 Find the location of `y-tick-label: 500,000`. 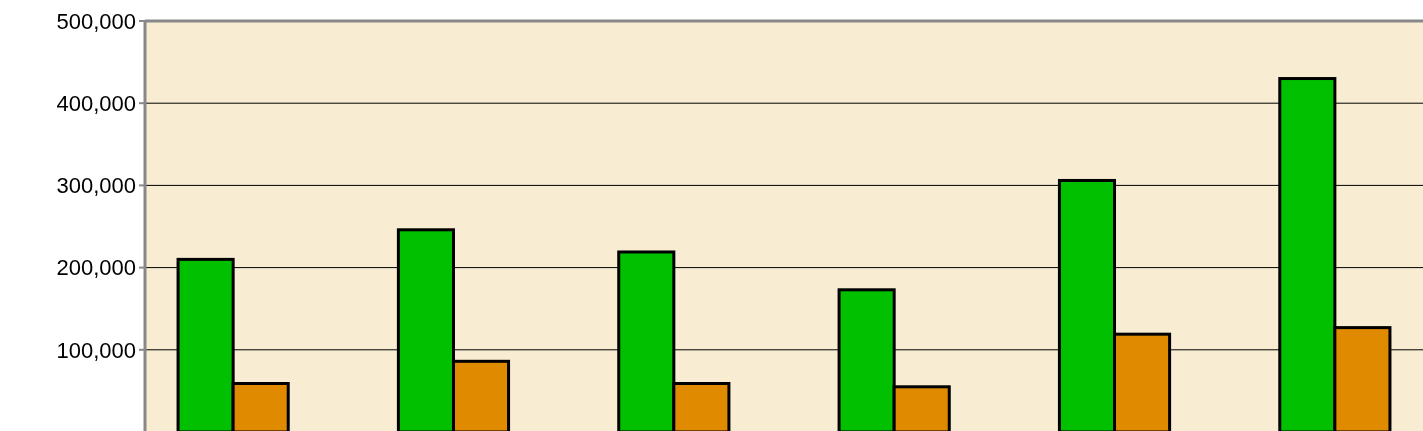

y-tick-label: 500,000 is located at coordinates (96, 21).